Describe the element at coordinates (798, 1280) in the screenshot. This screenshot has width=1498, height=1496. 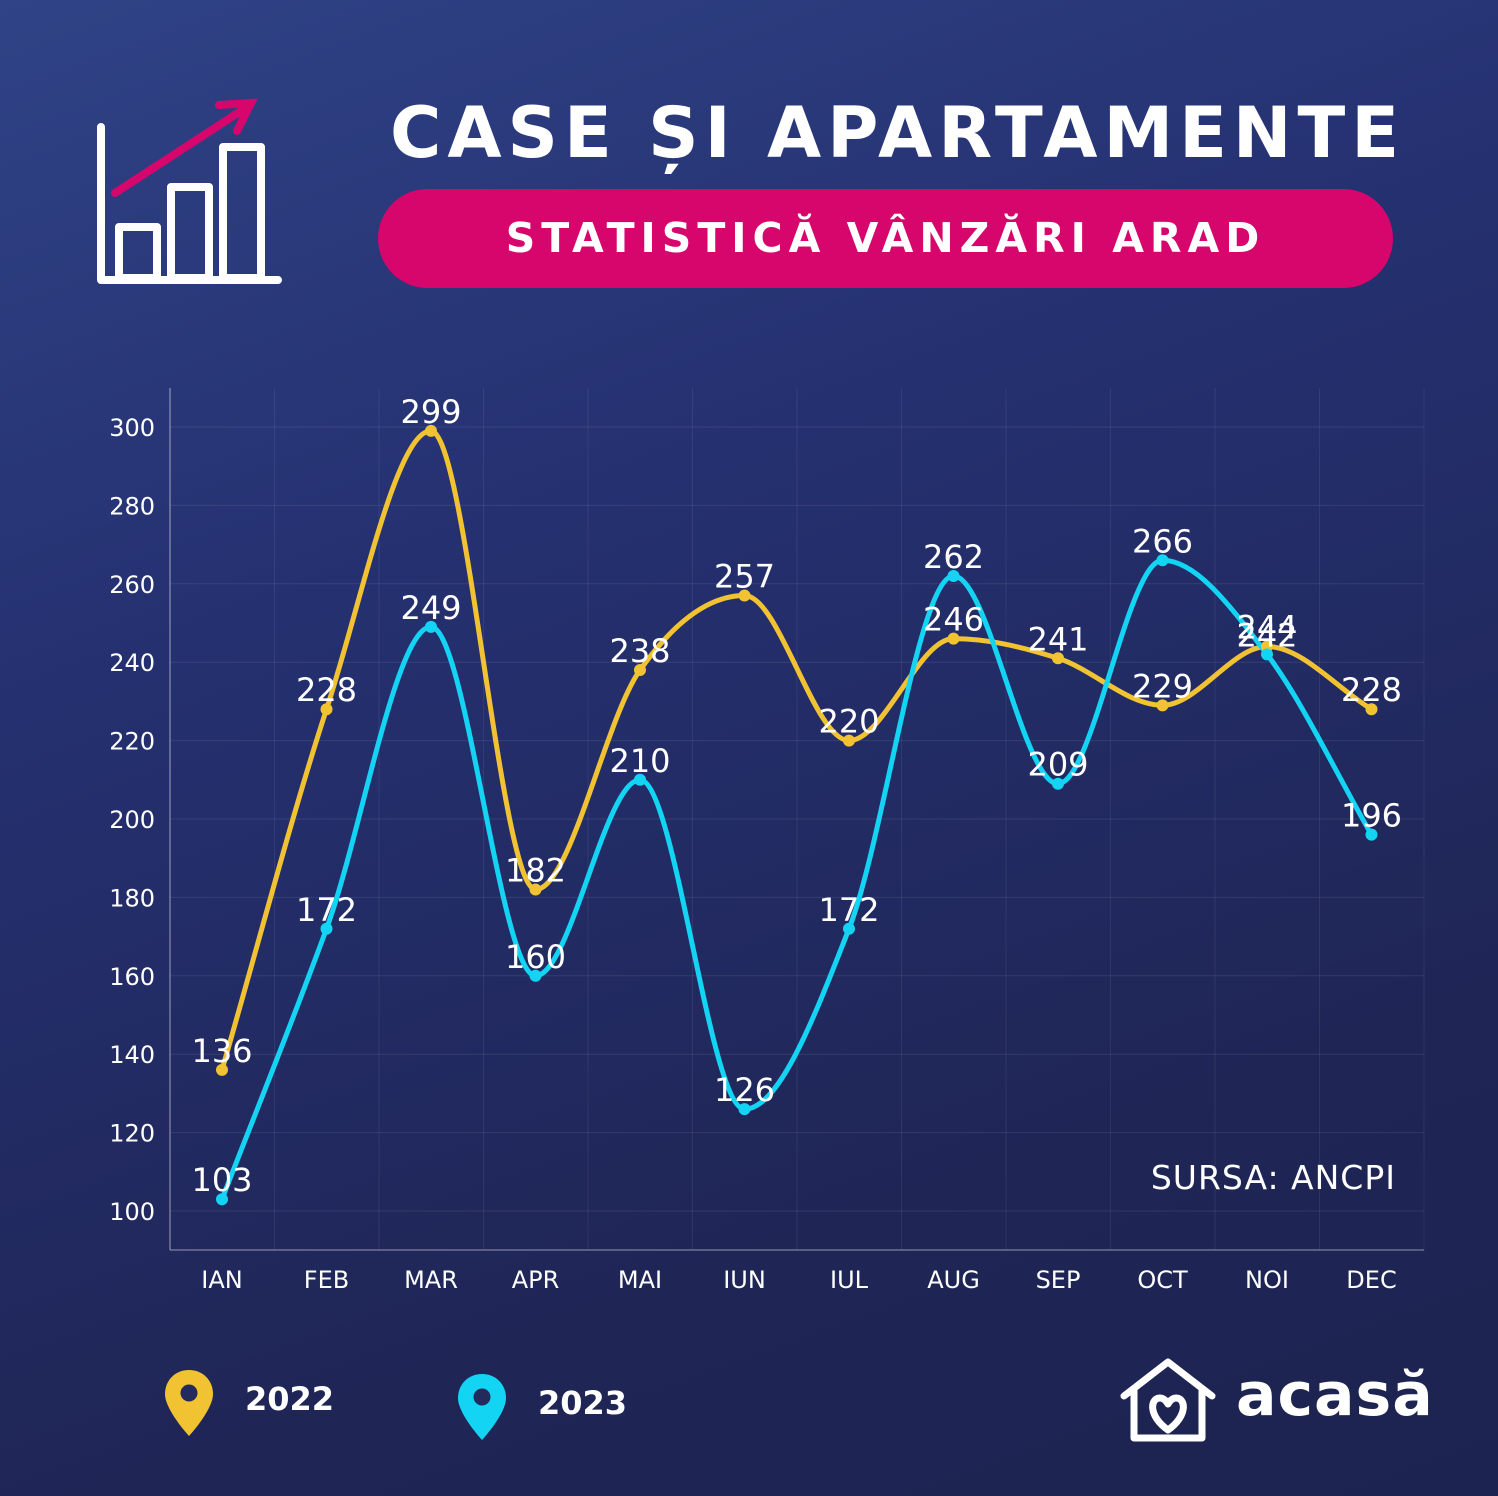
I see `x-axis-ticks: IAN FEB MAR APR MAI IUN IUL AUG SEP OCT NOI DEC` at that location.